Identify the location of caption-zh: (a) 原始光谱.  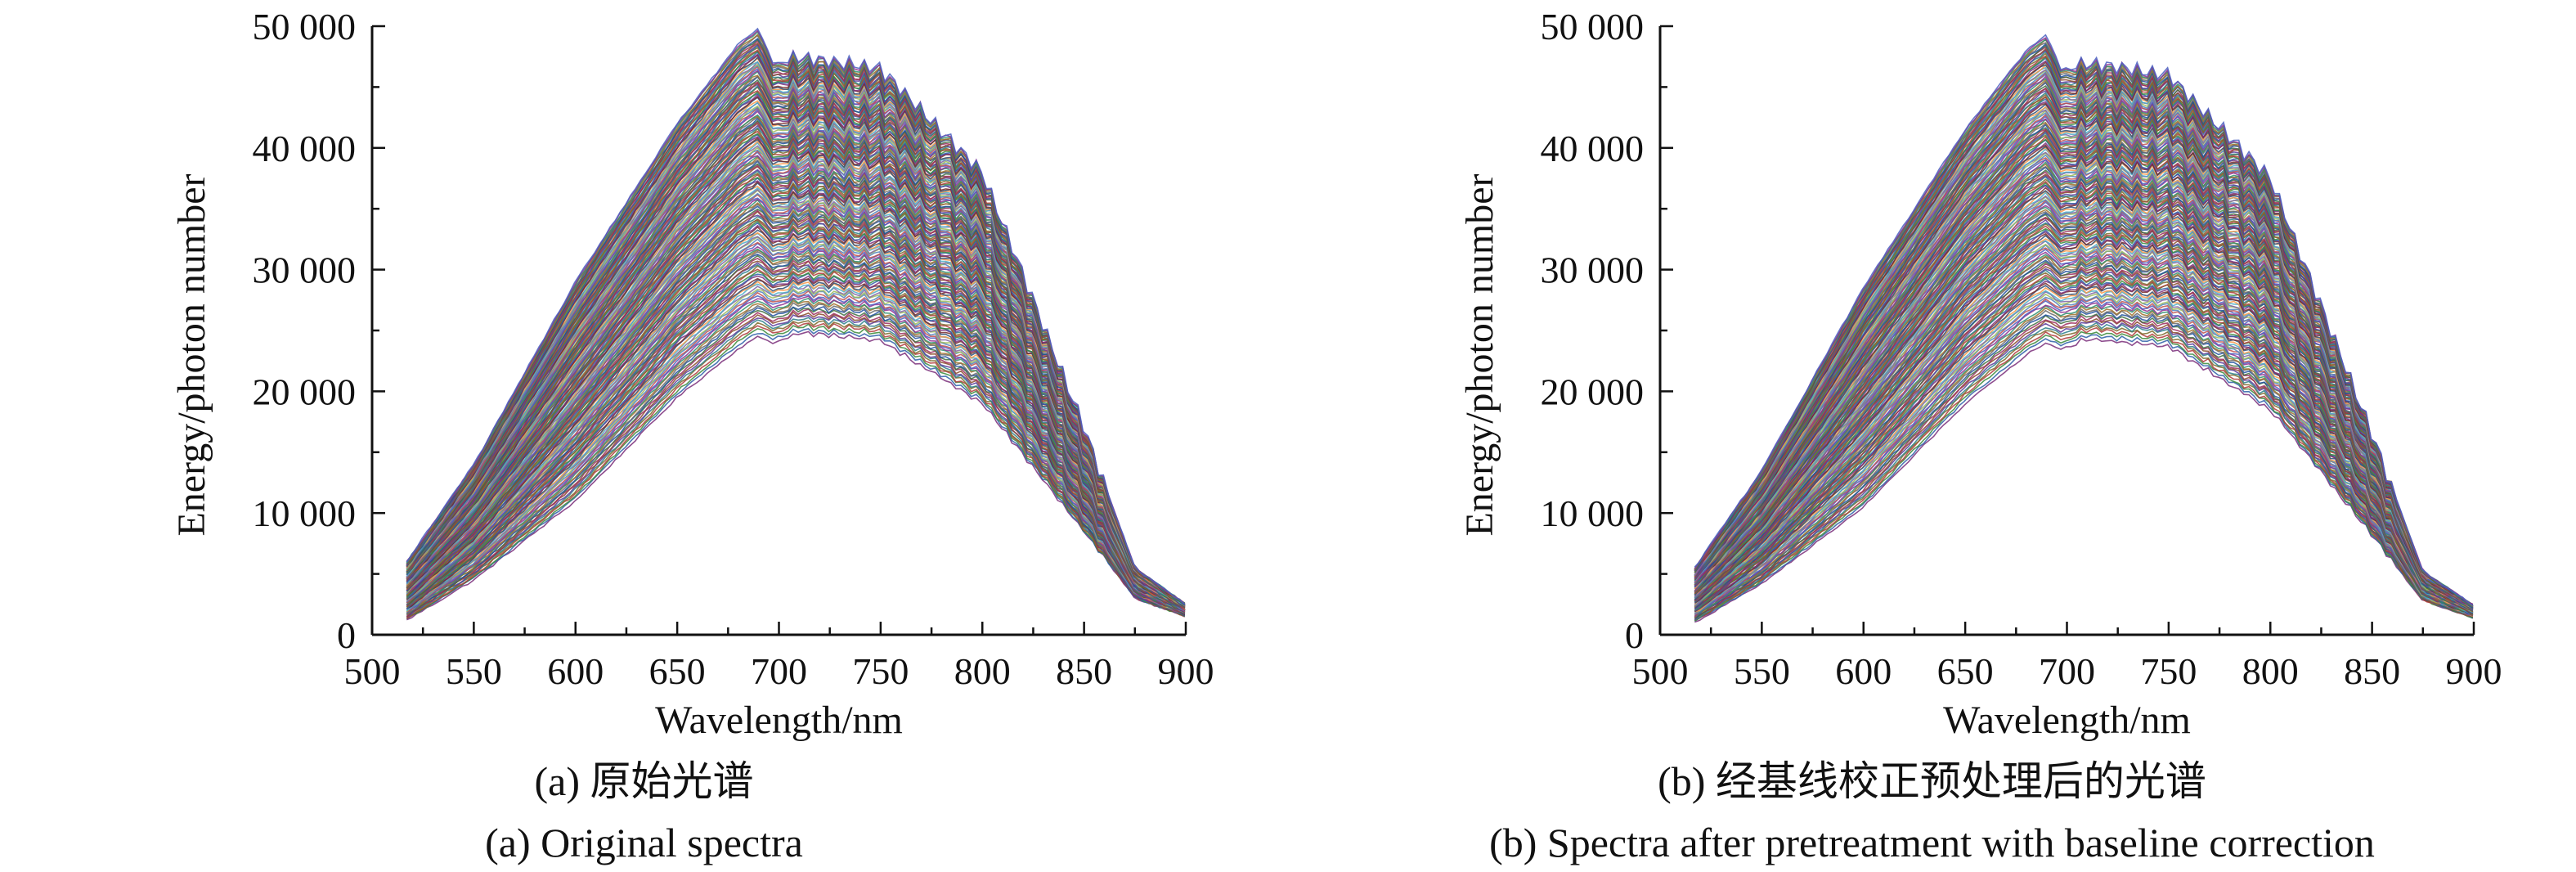
(644, 781).